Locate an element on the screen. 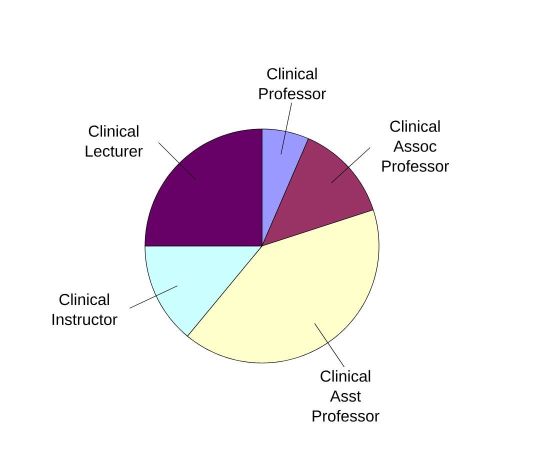  slice-label: Clinical Lecturer is located at coordinates (114, 141).